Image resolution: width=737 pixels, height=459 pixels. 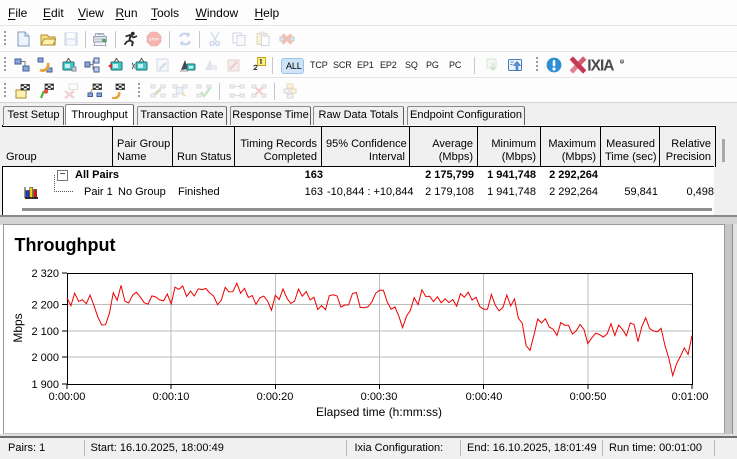 I want to click on svg-text: 2 200, so click(x=45, y=306).